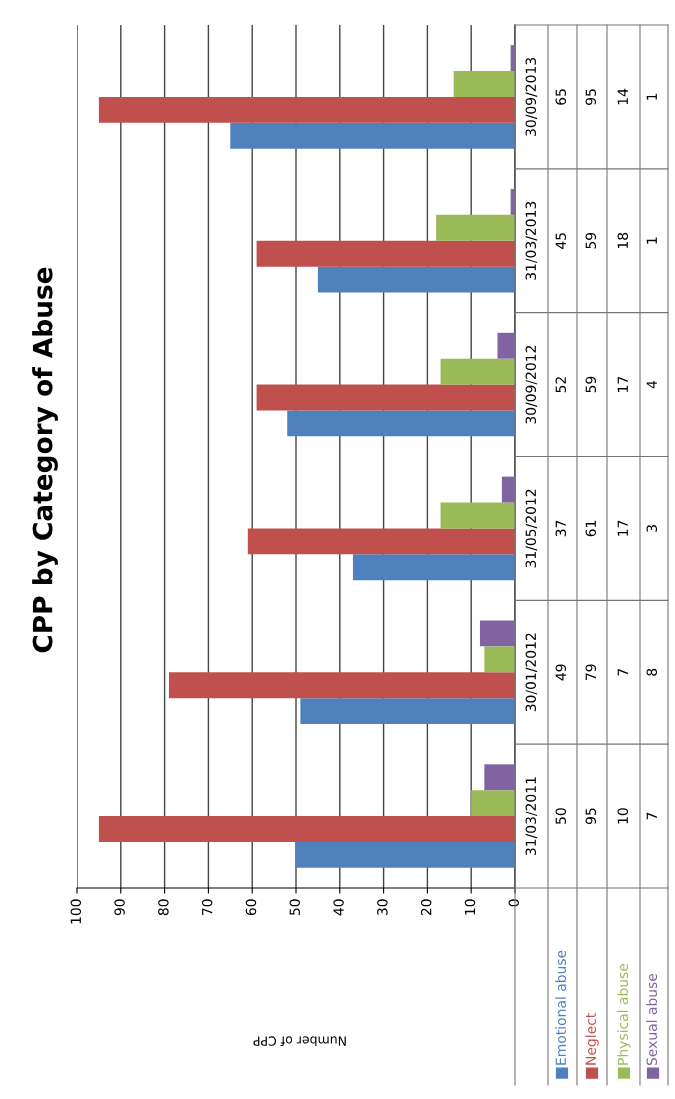 This screenshot has height=1099, width=675. What do you see at coordinates (591, 528) in the screenshot?
I see `data-label: 61` at bounding box center [591, 528].